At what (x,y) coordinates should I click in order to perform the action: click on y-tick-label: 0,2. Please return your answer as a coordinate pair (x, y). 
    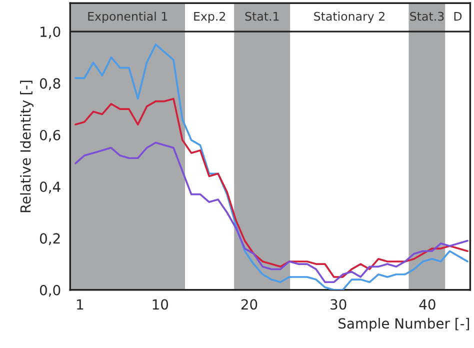
    Looking at the image, I should click on (50, 239).